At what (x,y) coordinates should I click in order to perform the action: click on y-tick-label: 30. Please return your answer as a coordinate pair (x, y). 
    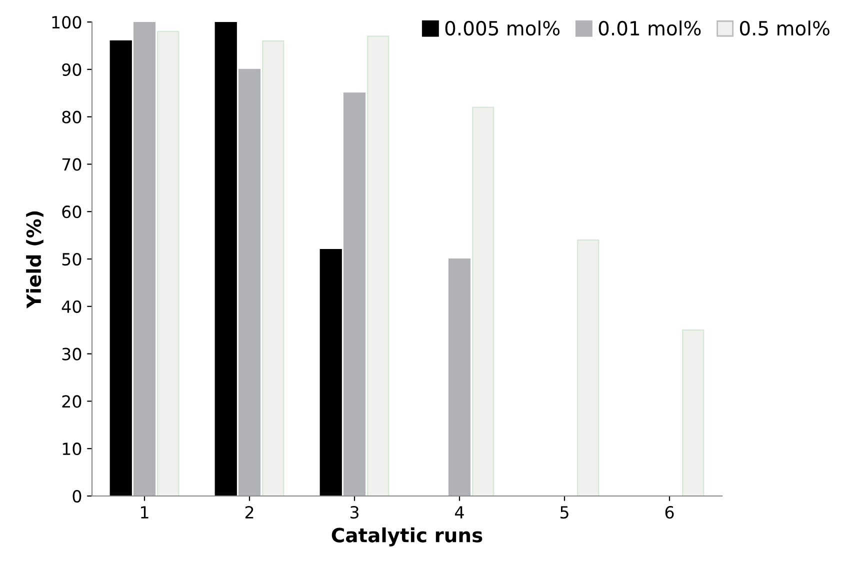
    Looking at the image, I should click on (72, 354).